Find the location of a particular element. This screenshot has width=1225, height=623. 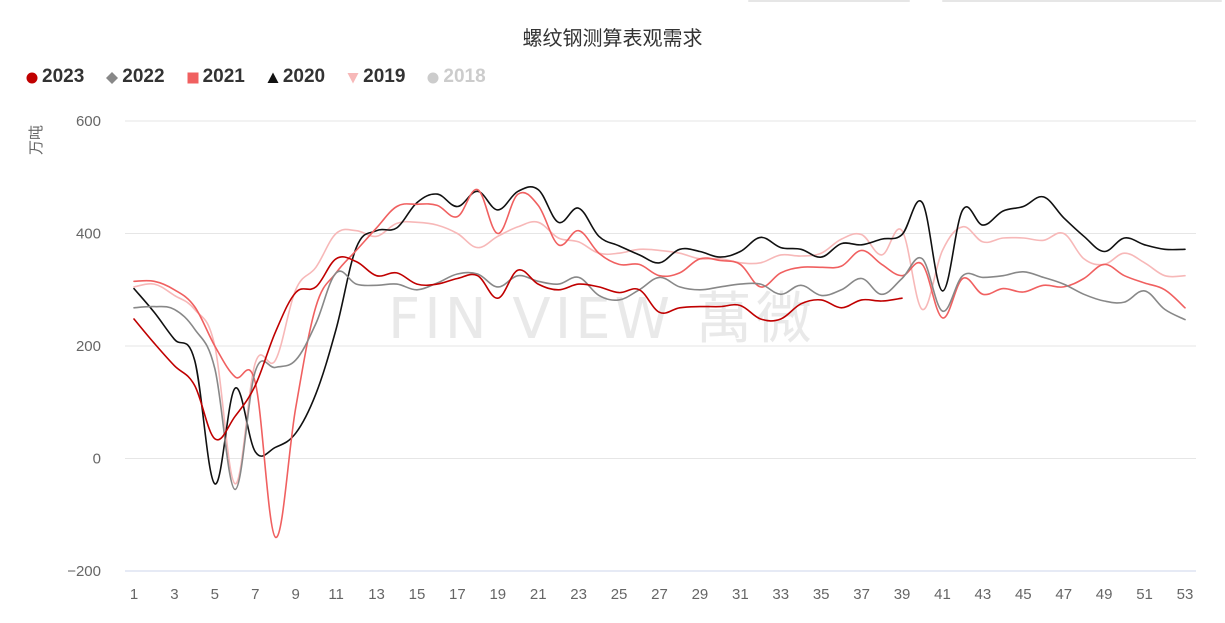

legend-item-2019: 2019 is located at coordinates (376, 77).